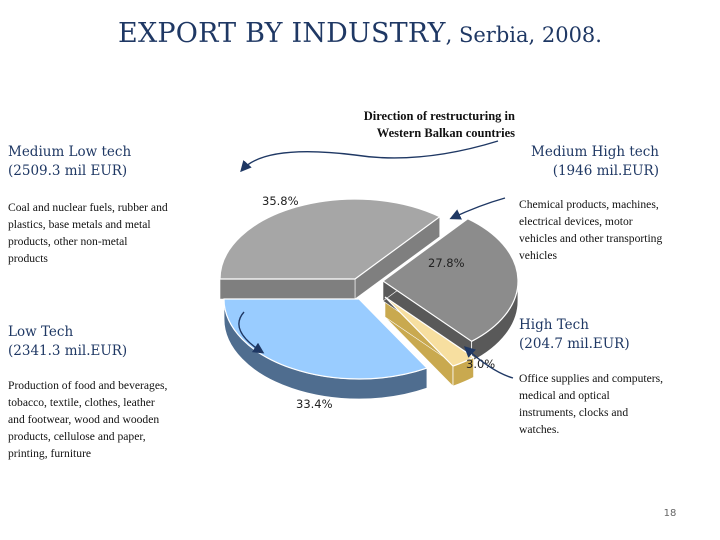  What do you see at coordinates (28, 258) in the screenshot?
I see `medium-low-desc-line: products` at bounding box center [28, 258].